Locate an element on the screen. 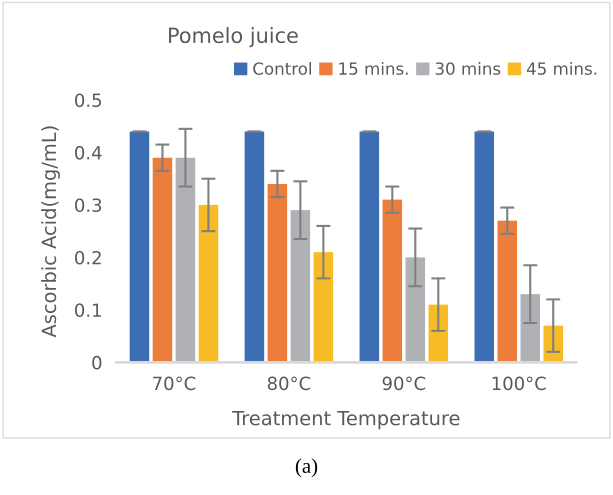 This screenshot has height=495, width=613. legend-label: 15 mins. is located at coordinates (373, 68).